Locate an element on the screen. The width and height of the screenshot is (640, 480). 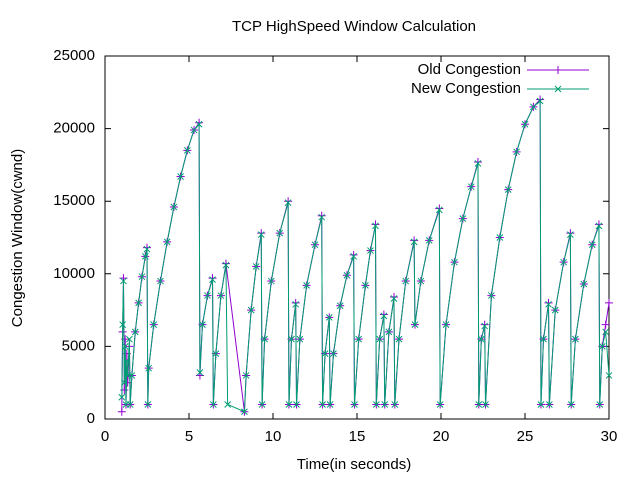
y-tick-label: 25000 is located at coordinates (74, 55).